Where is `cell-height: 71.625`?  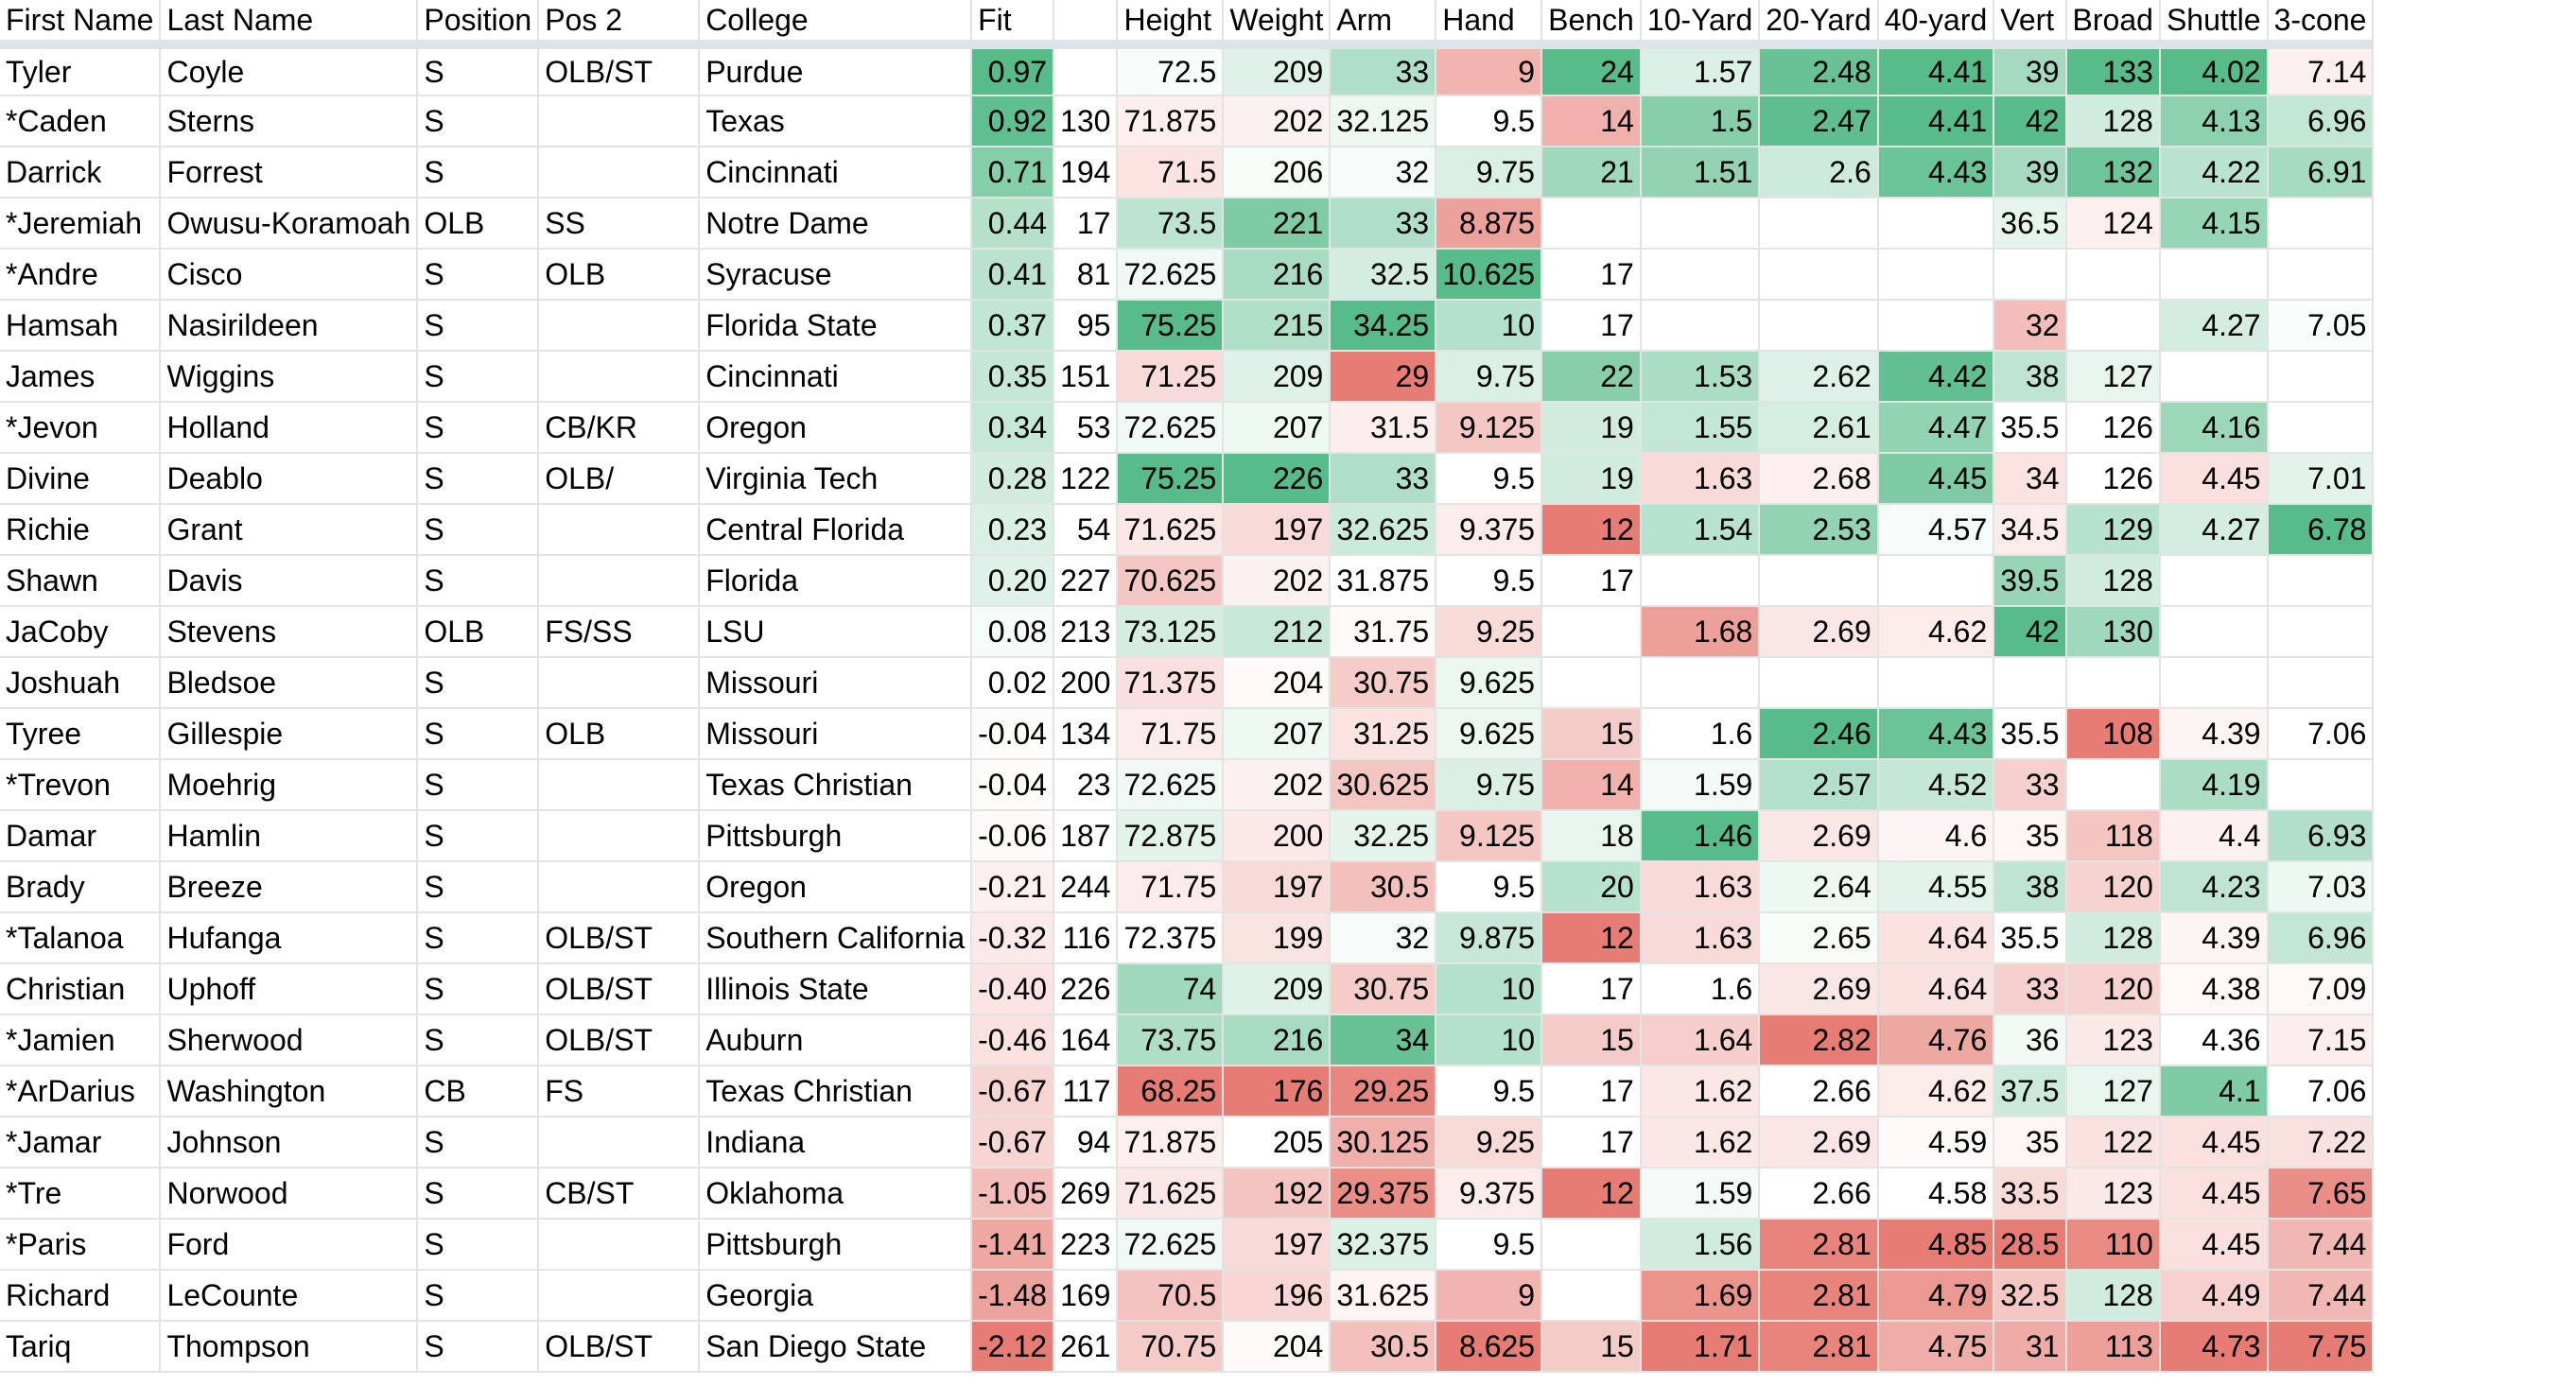
cell-height: 71.625 is located at coordinates (1171, 530).